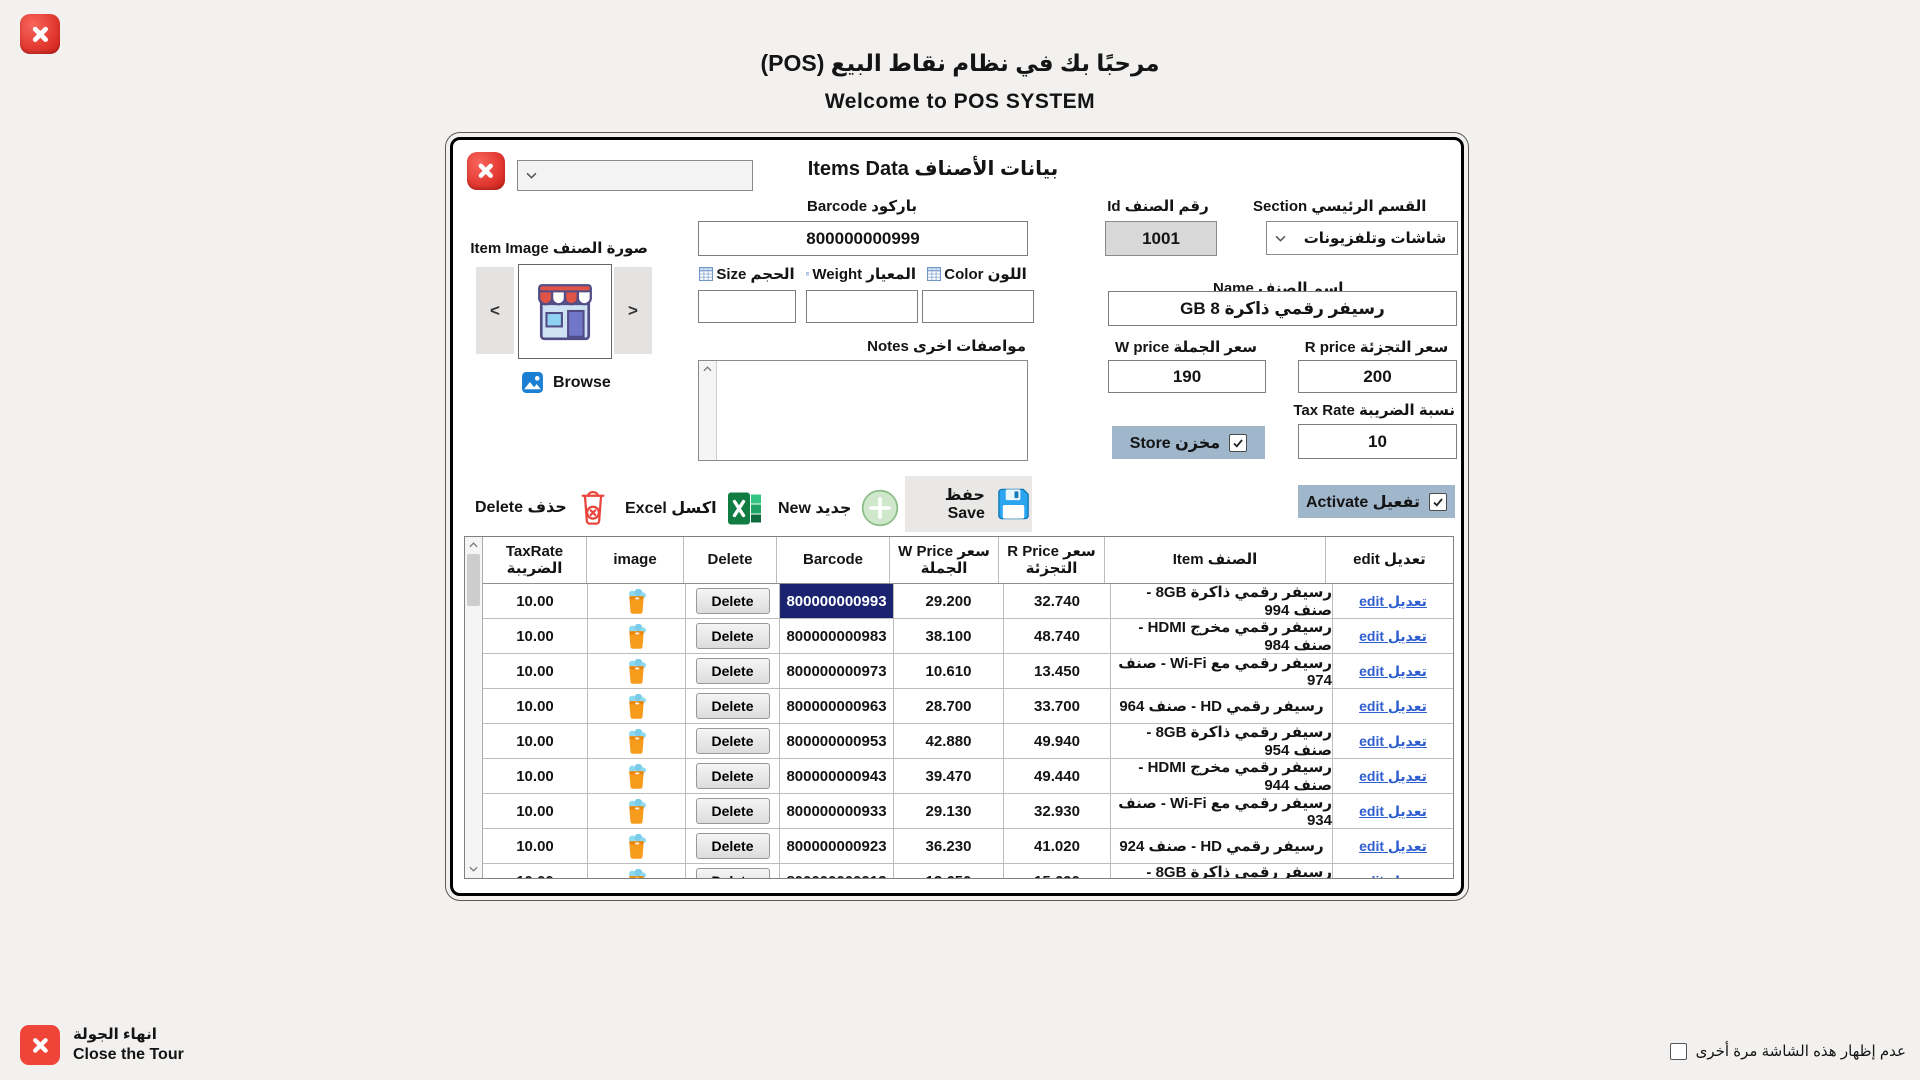 The height and width of the screenshot is (1080, 1920). What do you see at coordinates (978, 306) in the screenshot?
I see `color-field` at bounding box center [978, 306].